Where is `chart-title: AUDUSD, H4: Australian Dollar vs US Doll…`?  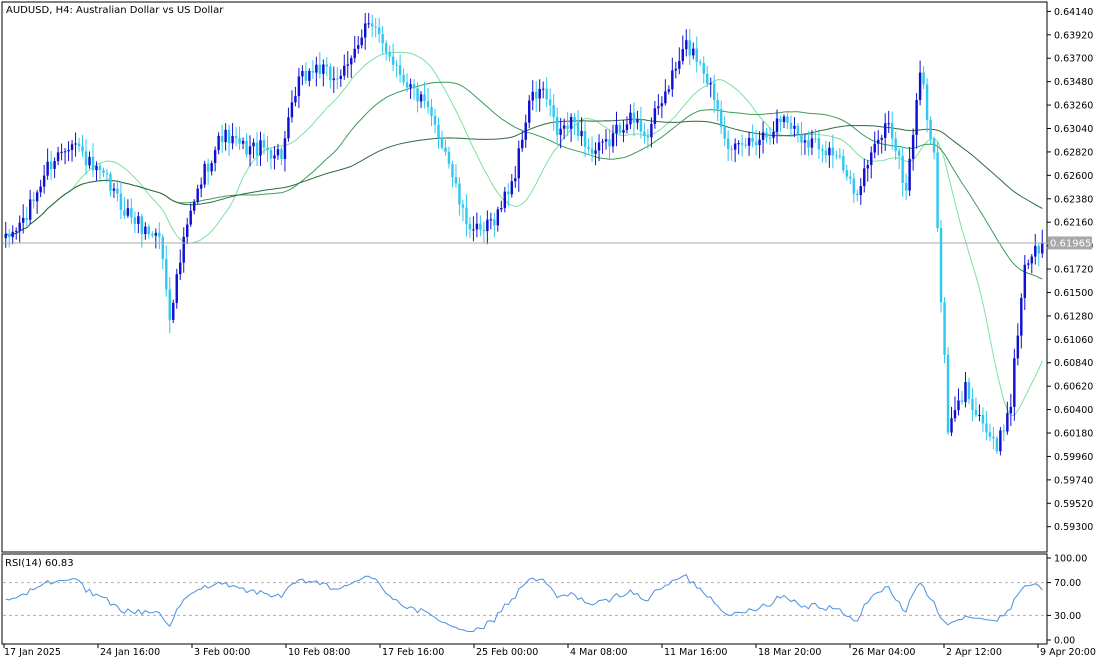
chart-title: AUDUSD, H4: Australian Dollar vs US Doll… is located at coordinates (115, 10).